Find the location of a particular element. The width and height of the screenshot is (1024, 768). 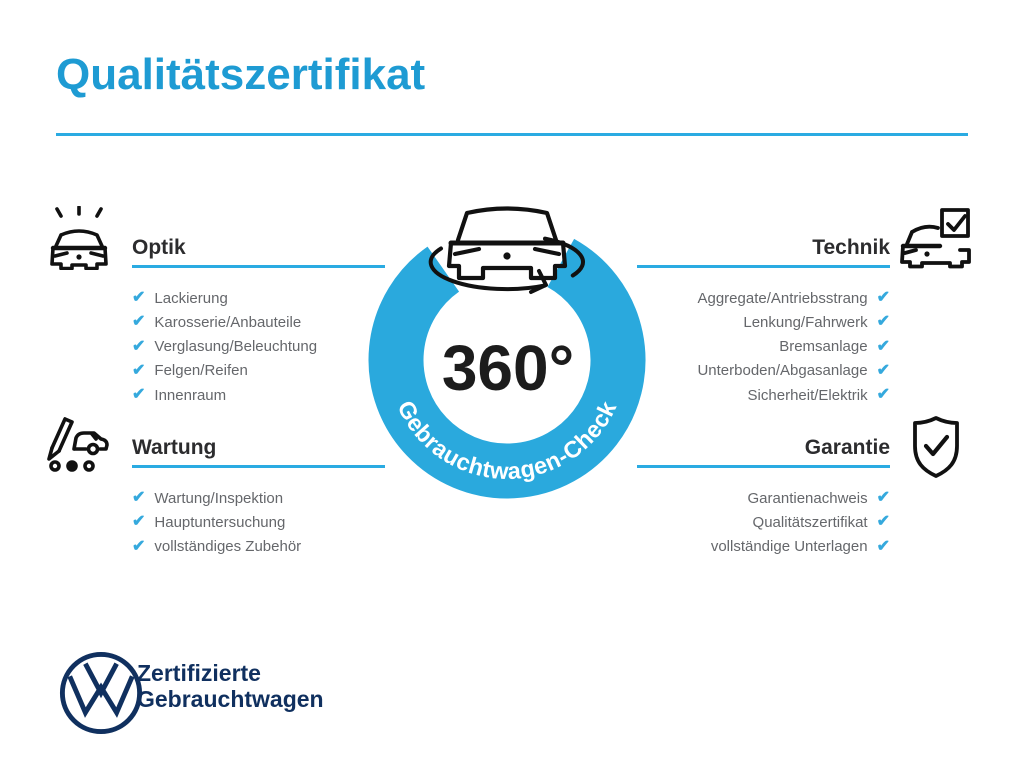

badge-360-check: Gebrauchtwagen-Check 360° is located at coordinates (510, 350).